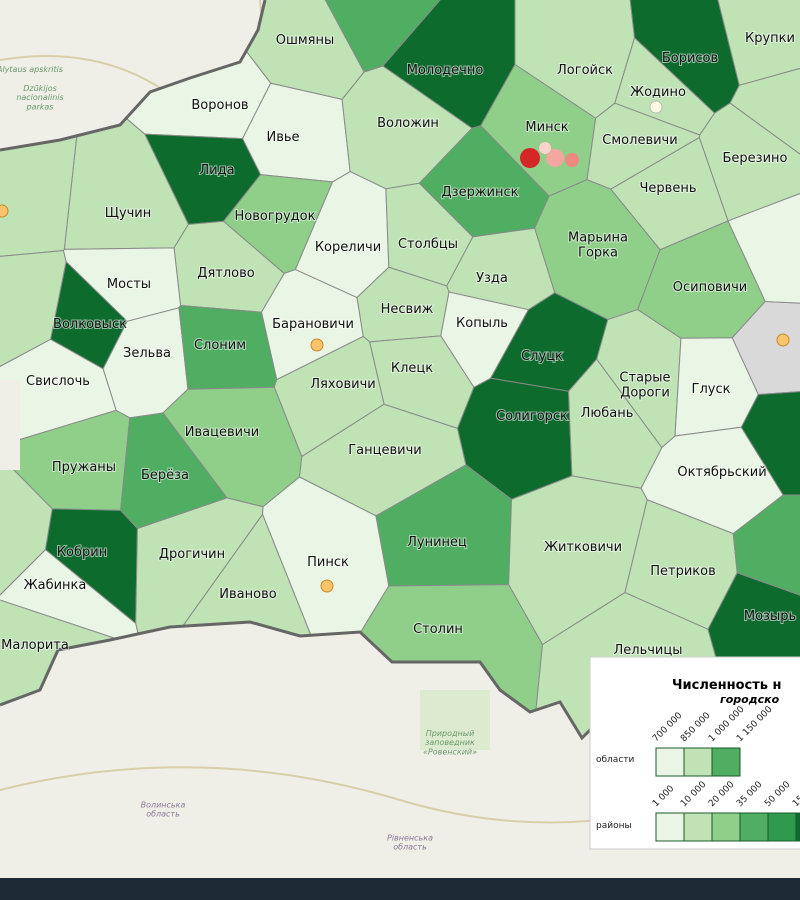 The height and width of the screenshot is (900, 800). What do you see at coordinates (690, 58) in the screenshot?
I see `district-label: Борисов` at bounding box center [690, 58].